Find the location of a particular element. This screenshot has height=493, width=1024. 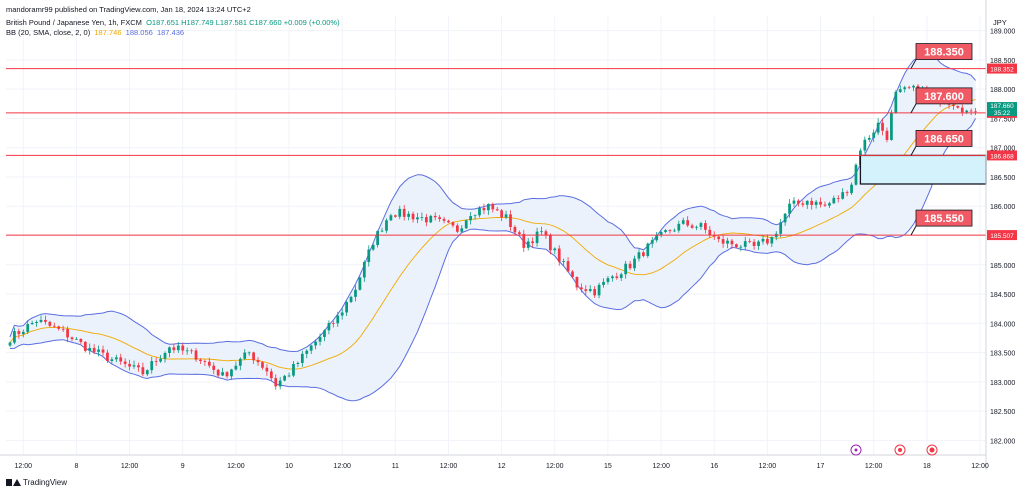

price-tick-label: 186.500 is located at coordinates (1002, 178).